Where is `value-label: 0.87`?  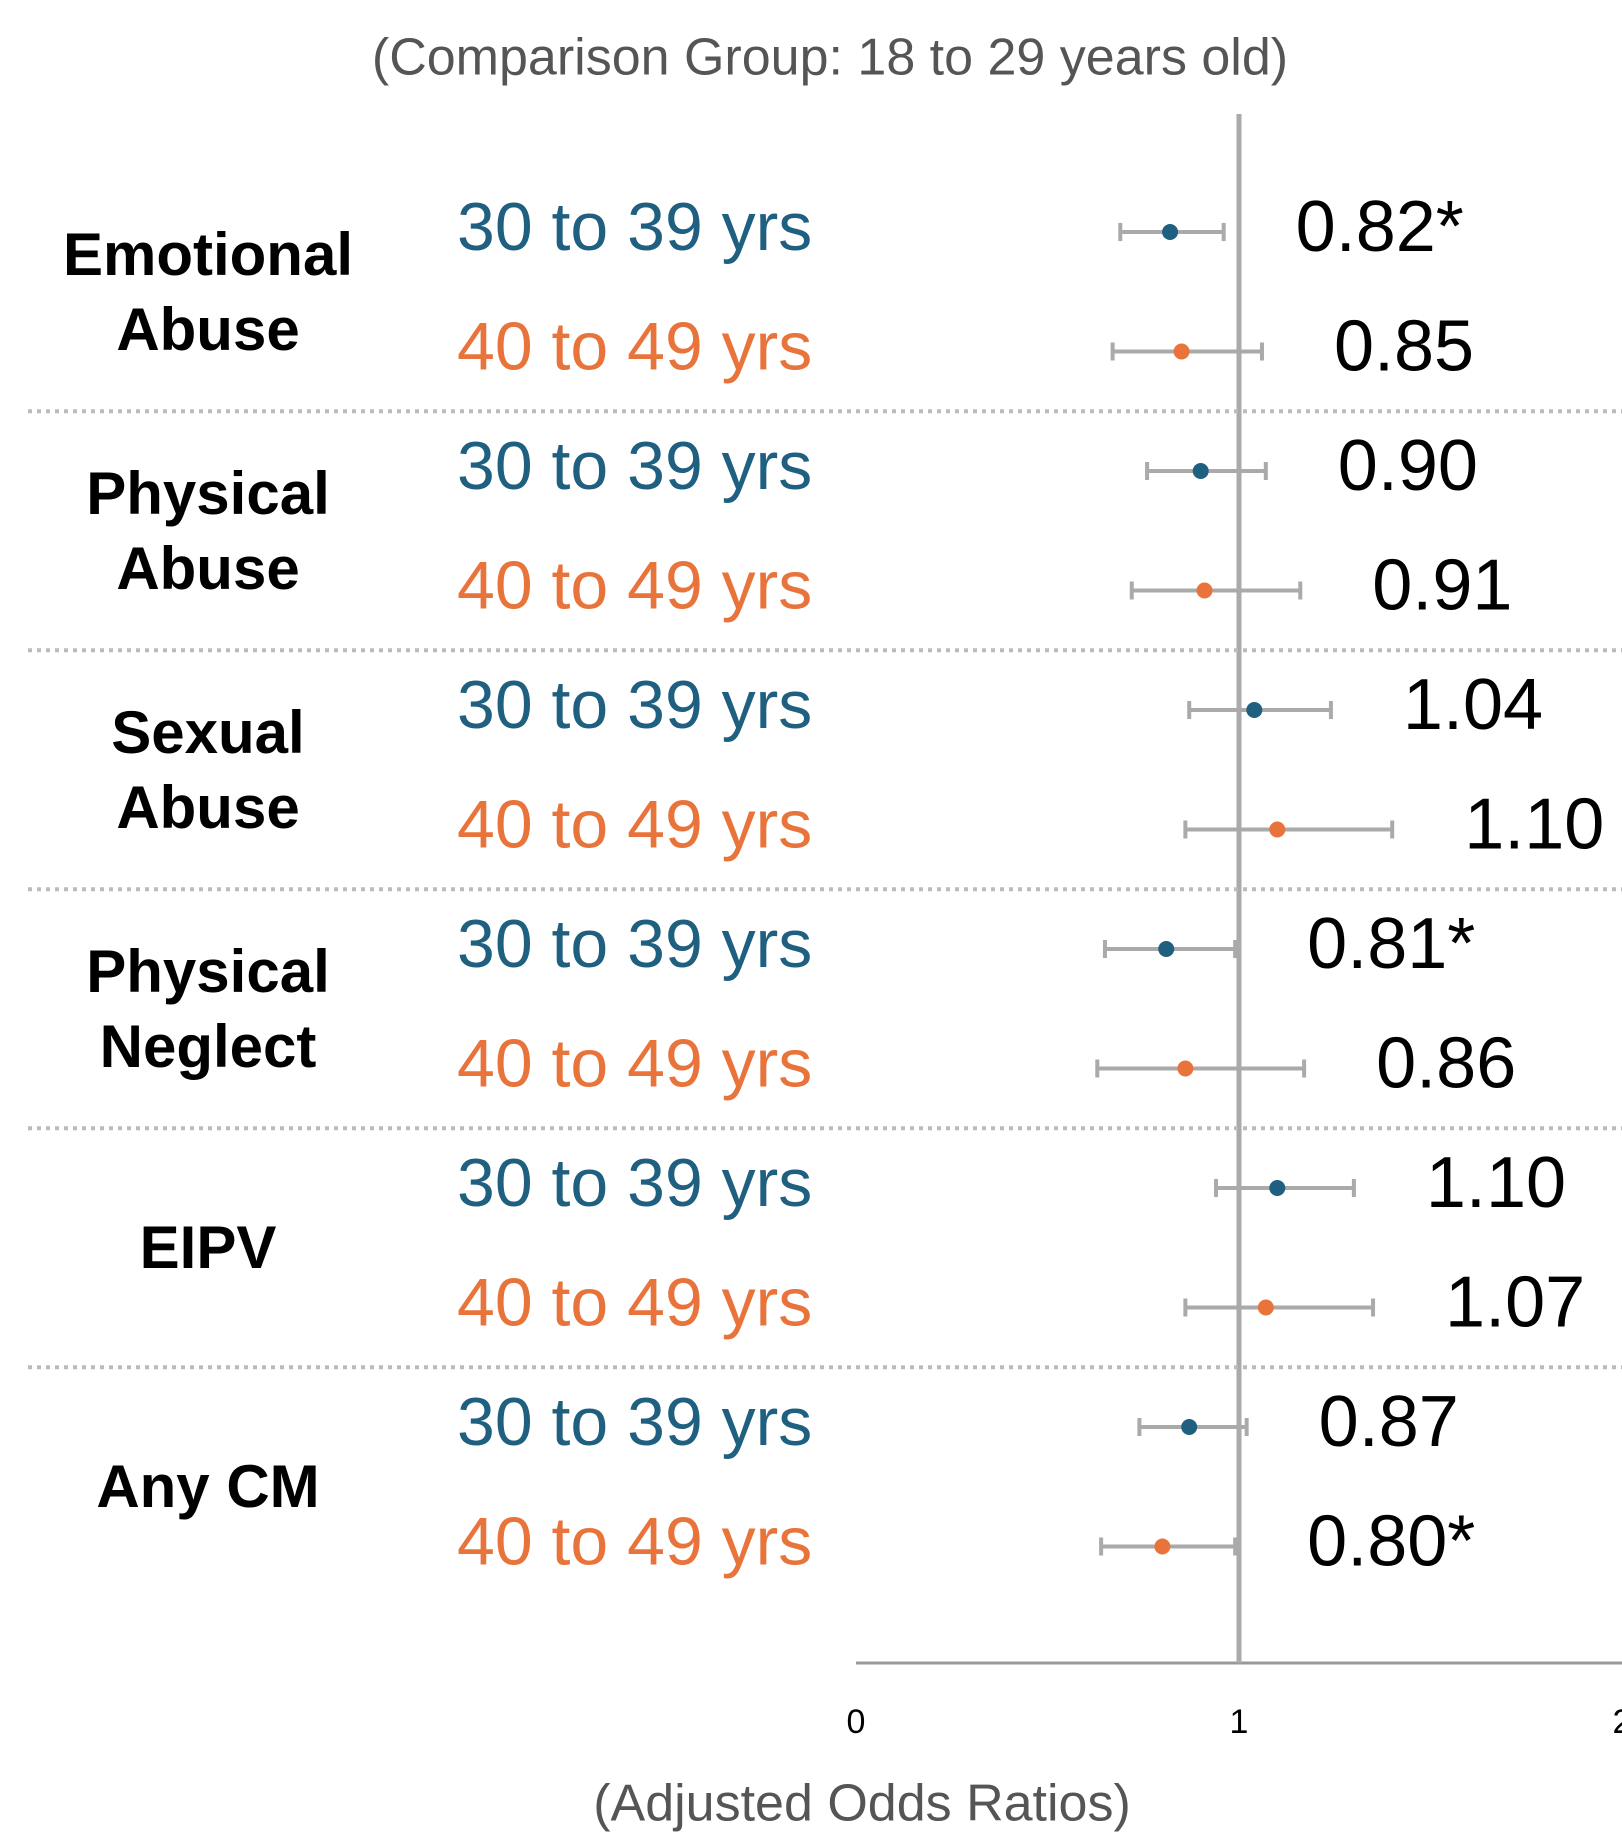
value-label: 0.87 is located at coordinates (1389, 1422).